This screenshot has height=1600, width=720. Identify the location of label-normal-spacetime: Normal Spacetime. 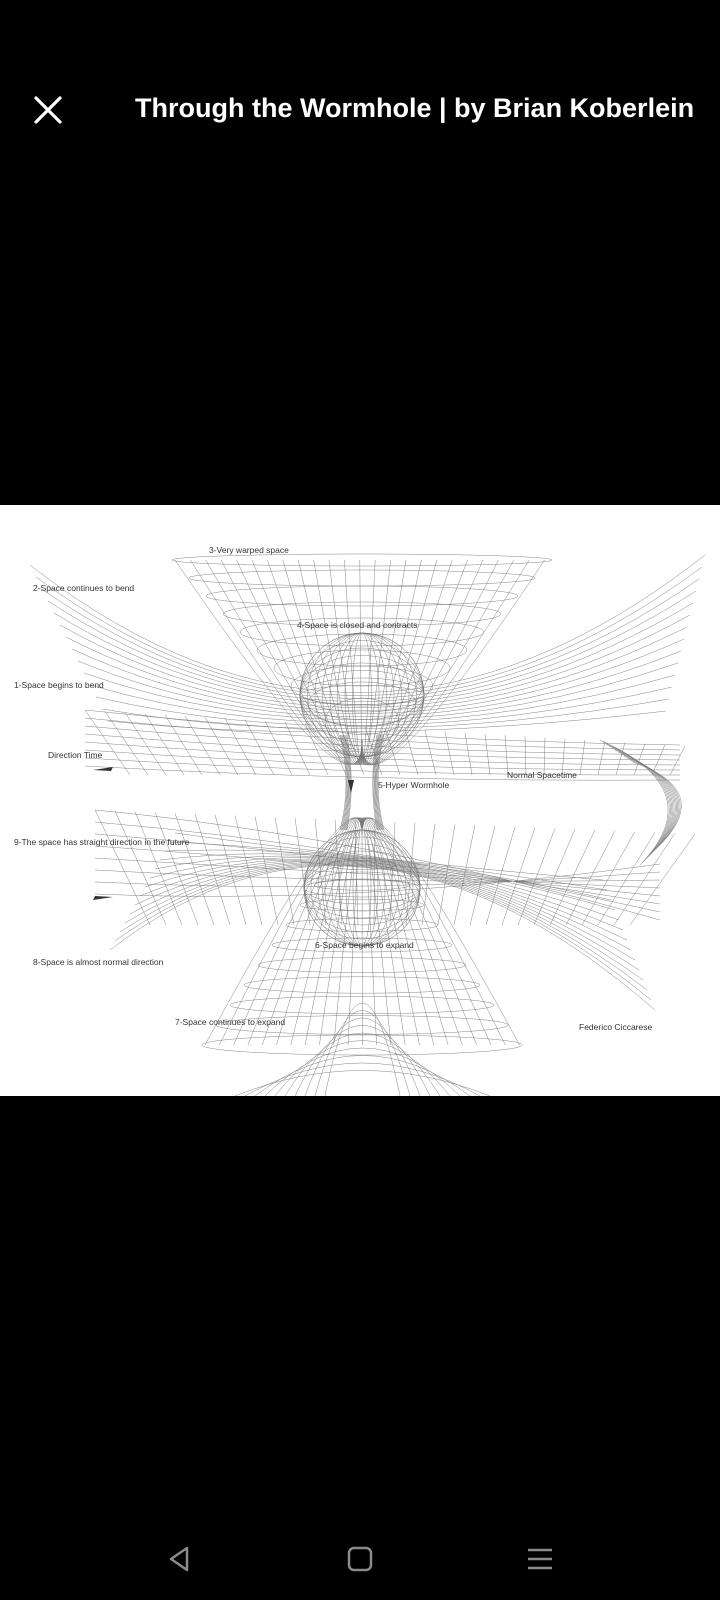
(542, 775).